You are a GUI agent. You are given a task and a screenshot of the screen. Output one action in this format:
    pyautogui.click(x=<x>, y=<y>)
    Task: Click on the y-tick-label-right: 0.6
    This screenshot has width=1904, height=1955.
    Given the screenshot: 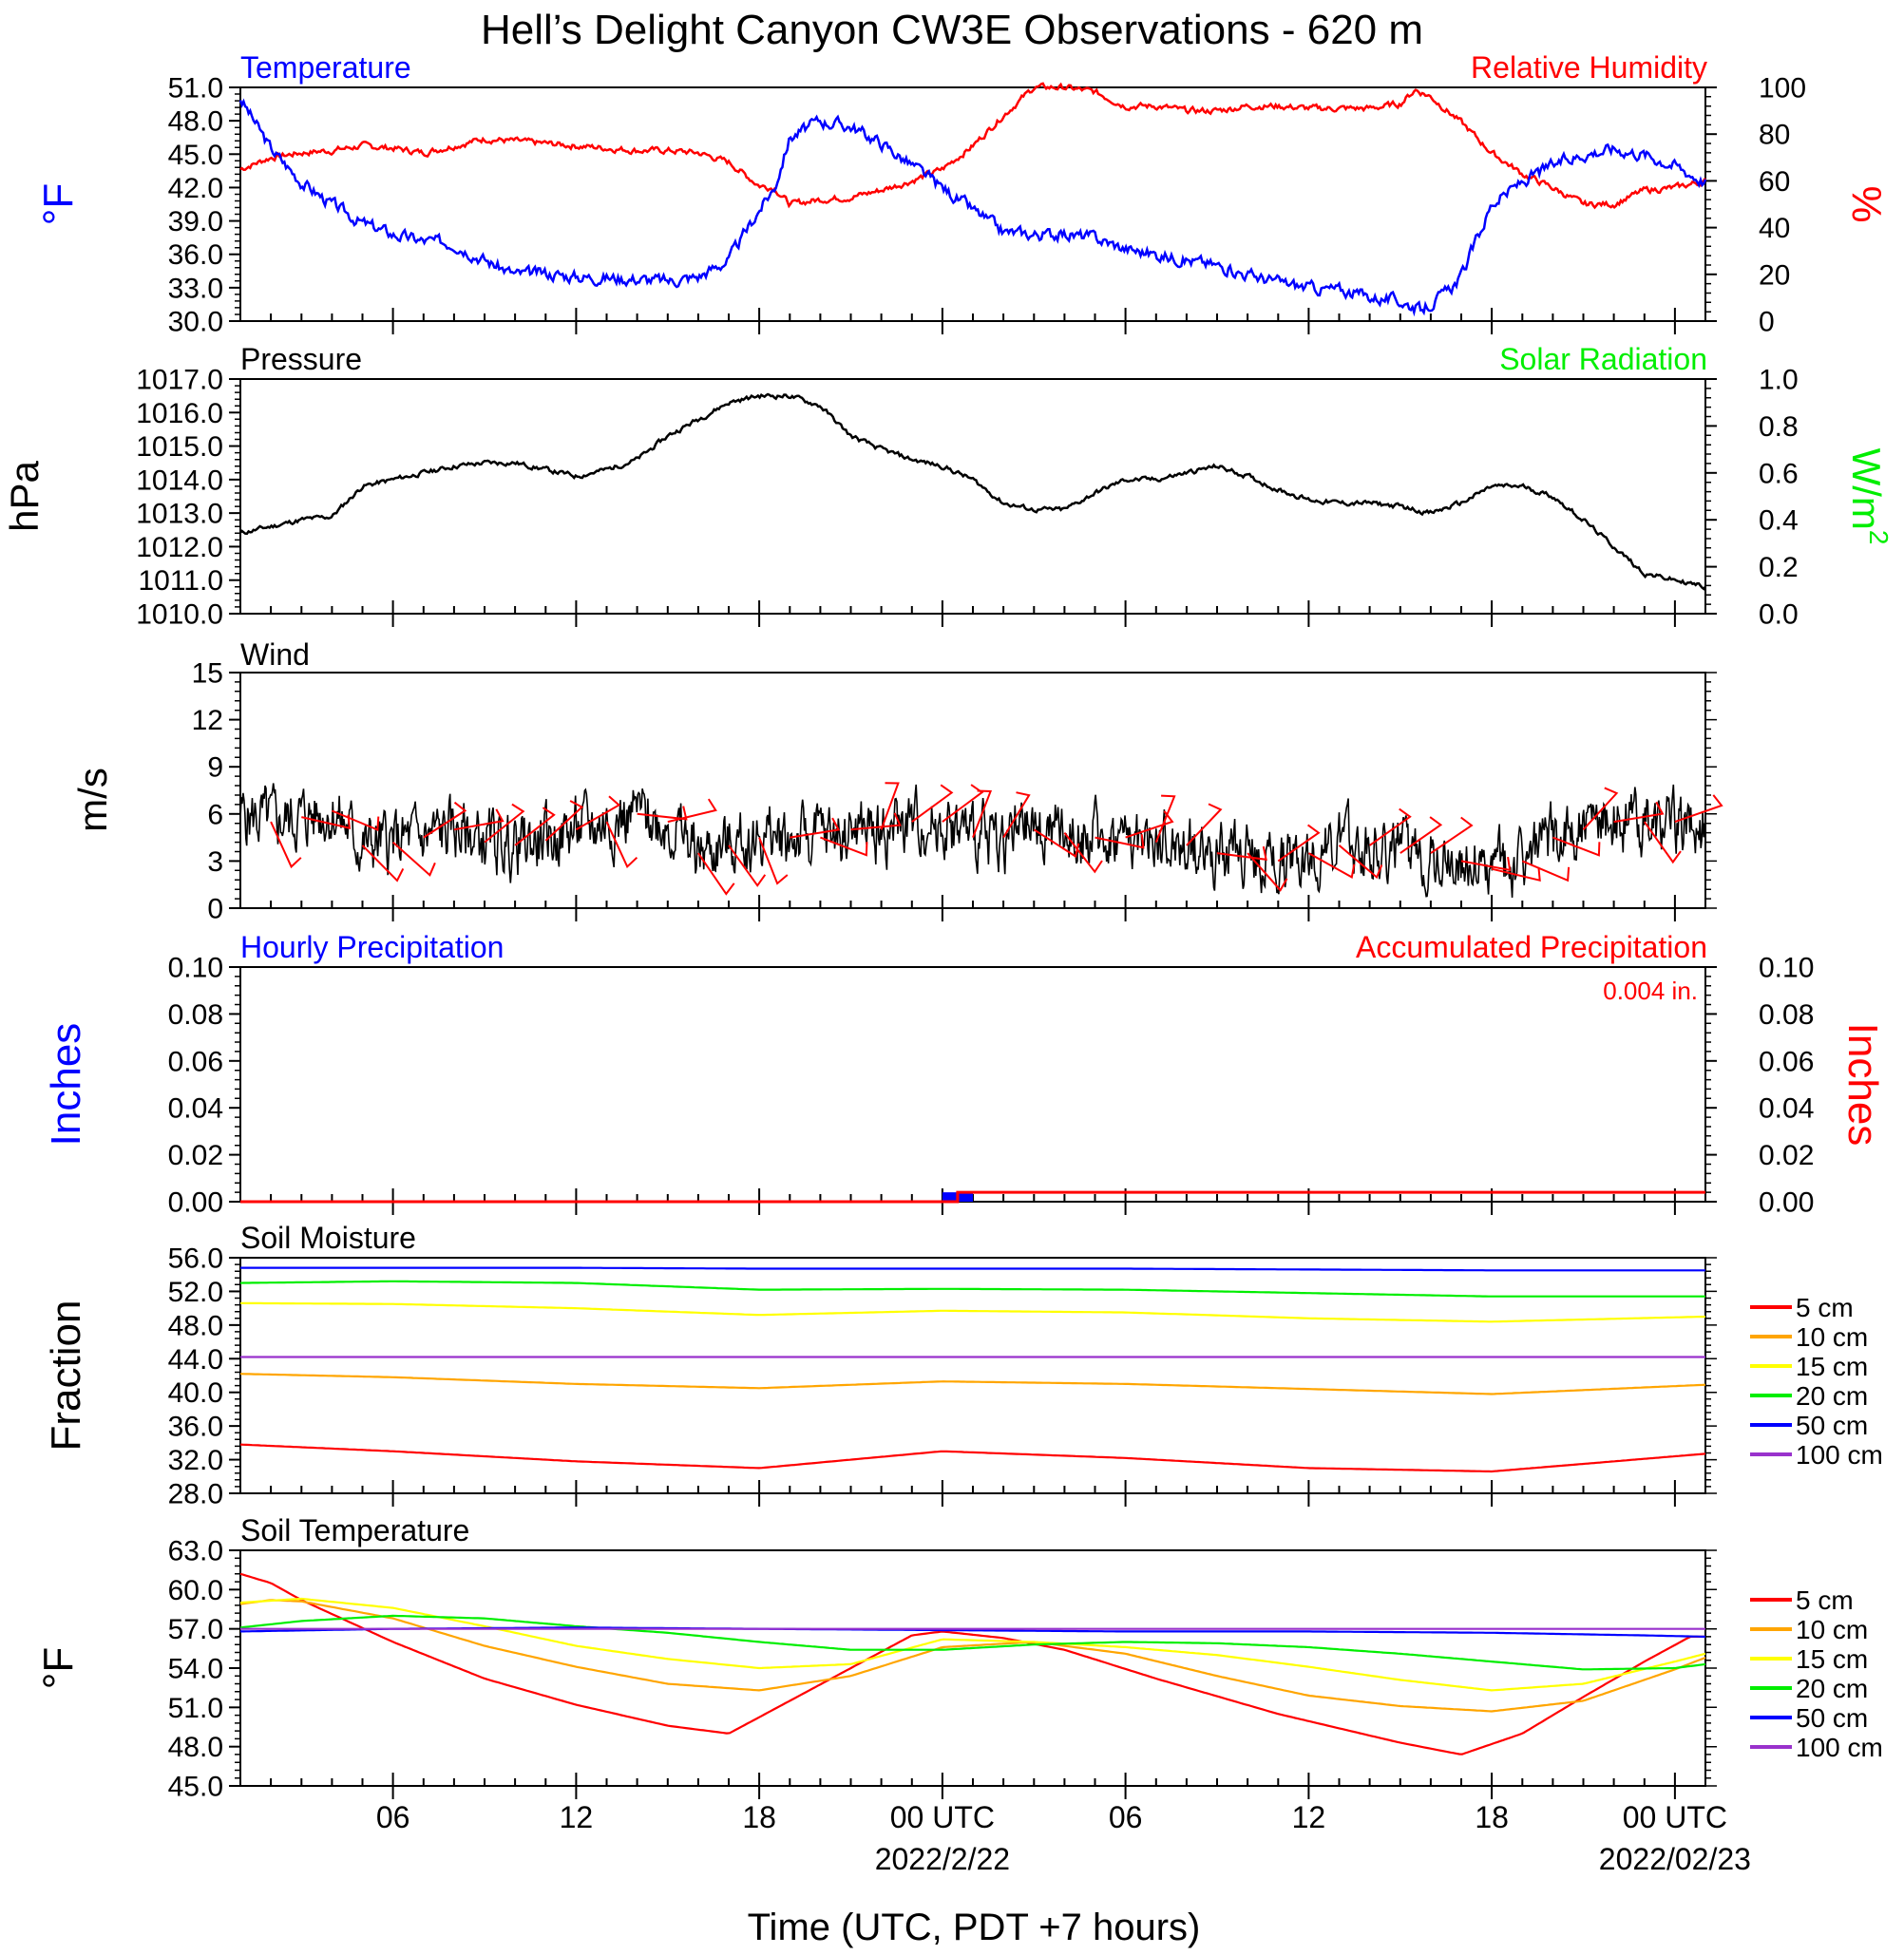 What is the action you would take?
    pyautogui.click(x=1779, y=473)
    